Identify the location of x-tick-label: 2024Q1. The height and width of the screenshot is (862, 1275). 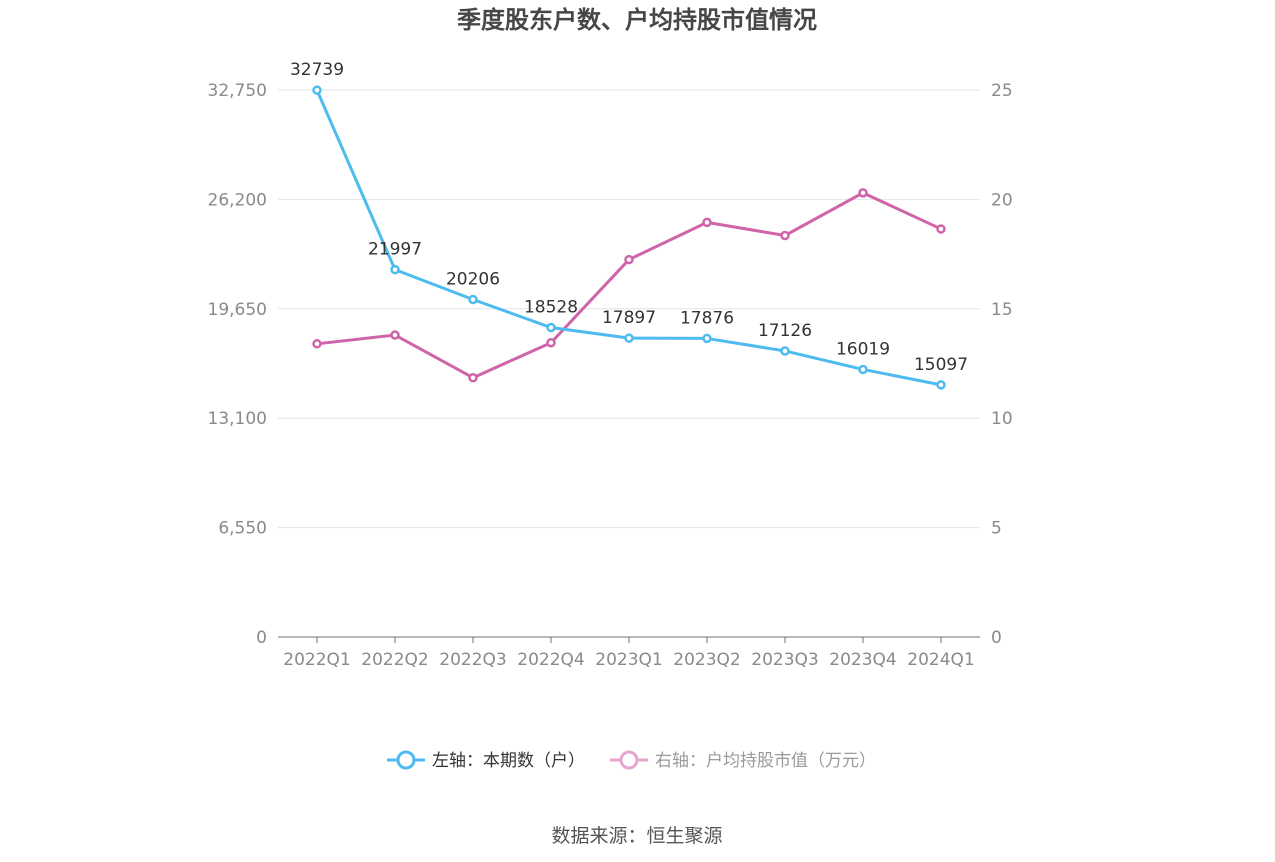
(940, 660).